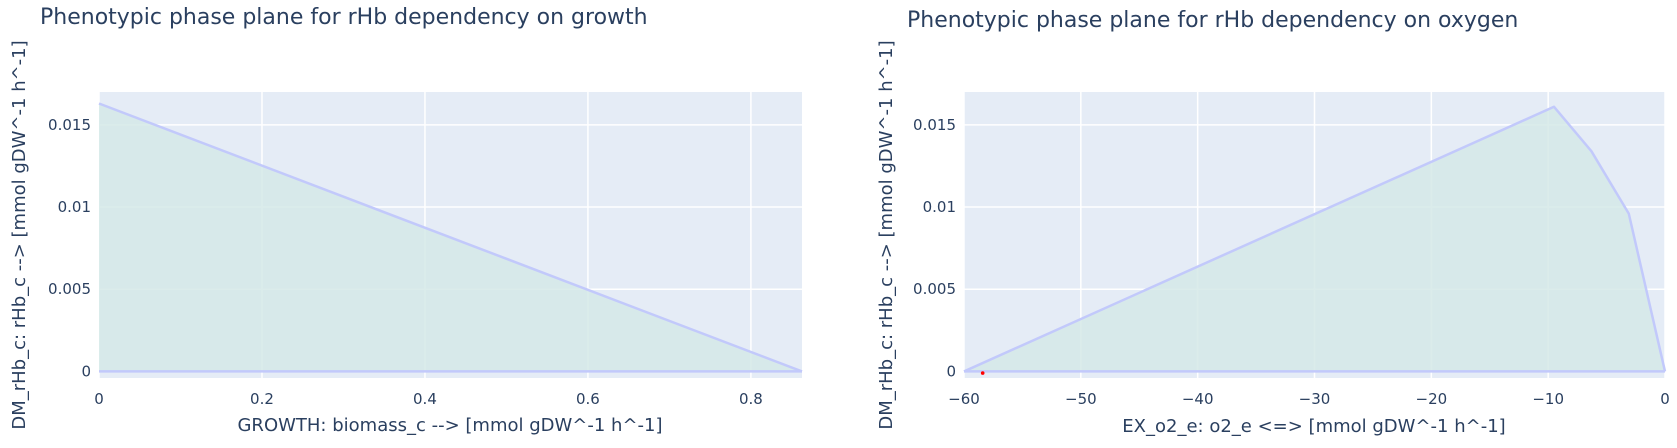  Describe the element at coordinates (1548, 399) in the screenshot. I see `x-tick-label: −10` at that location.